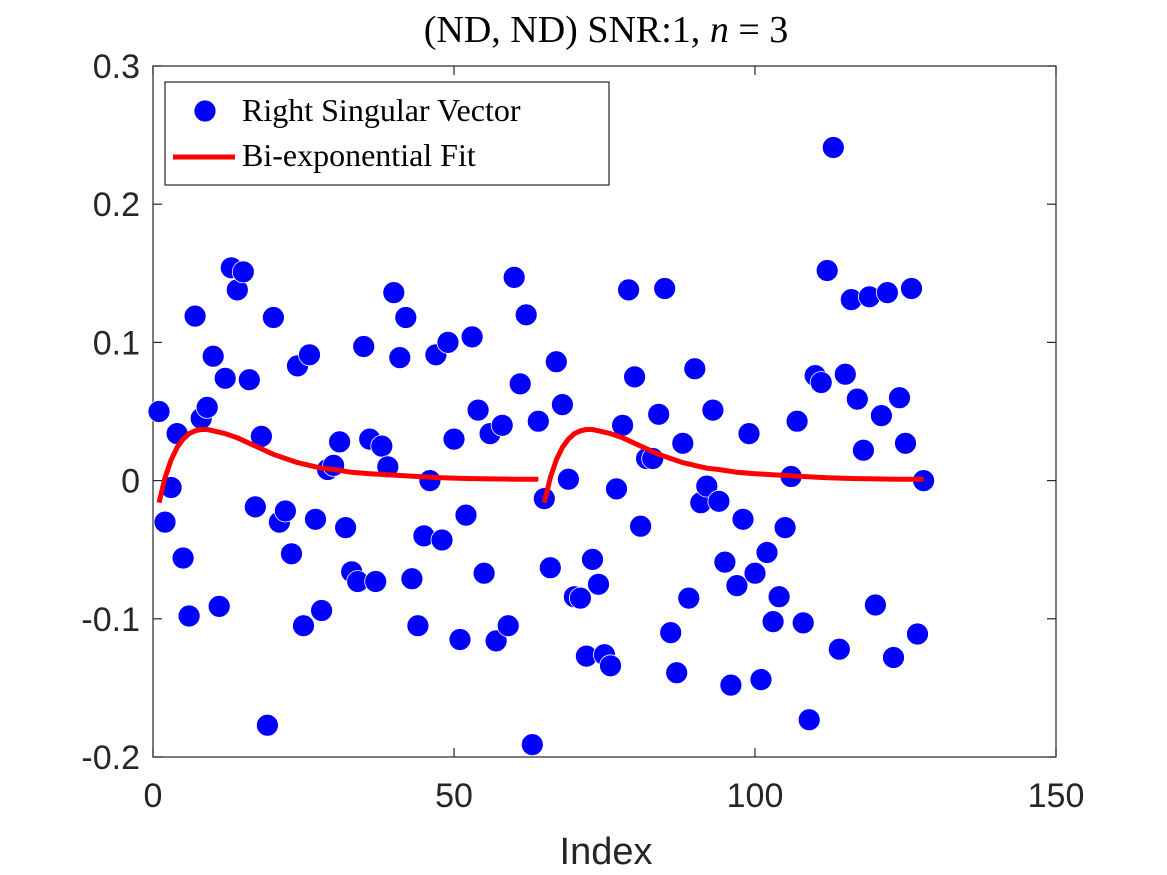  Describe the element at coordinates (153, 796) in the screenshot. I see `x-tick-label: 0` at that location.